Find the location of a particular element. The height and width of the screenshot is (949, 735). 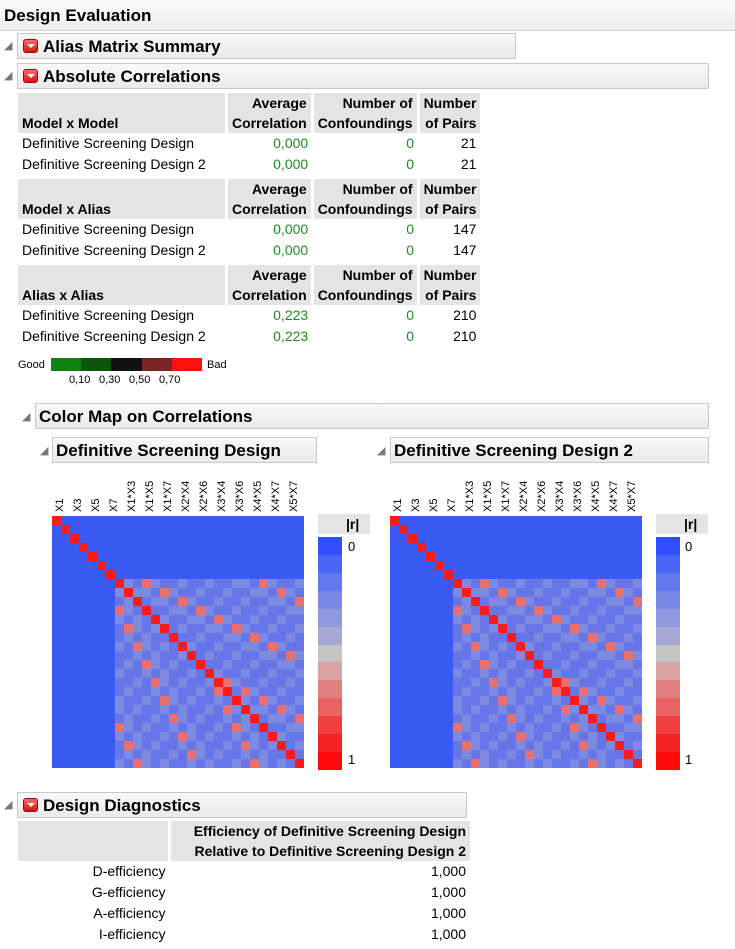

correlation-legend: Good Bad 0,10 0,30 0,50 0,70 is located at coordinates (133, 371).